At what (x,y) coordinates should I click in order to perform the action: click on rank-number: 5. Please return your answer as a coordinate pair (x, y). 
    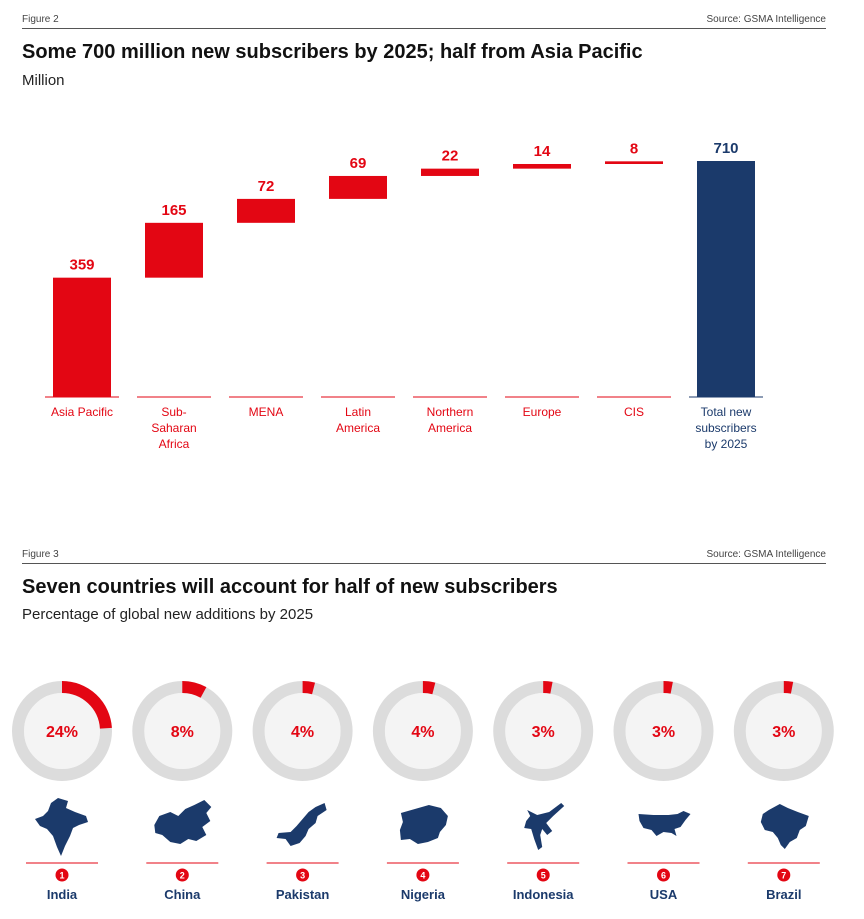
    Looking at the image, I should click on (543, 876).